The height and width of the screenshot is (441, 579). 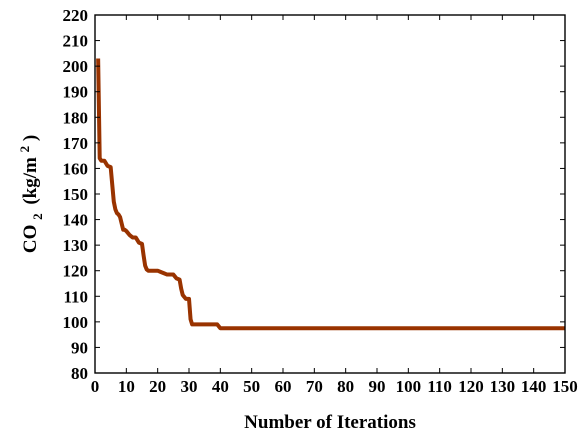 What do you see at coordinates (37, 216) in the screenshot?
I see `y-axis-label-subscript: 2` at bounding box center [37, 216].